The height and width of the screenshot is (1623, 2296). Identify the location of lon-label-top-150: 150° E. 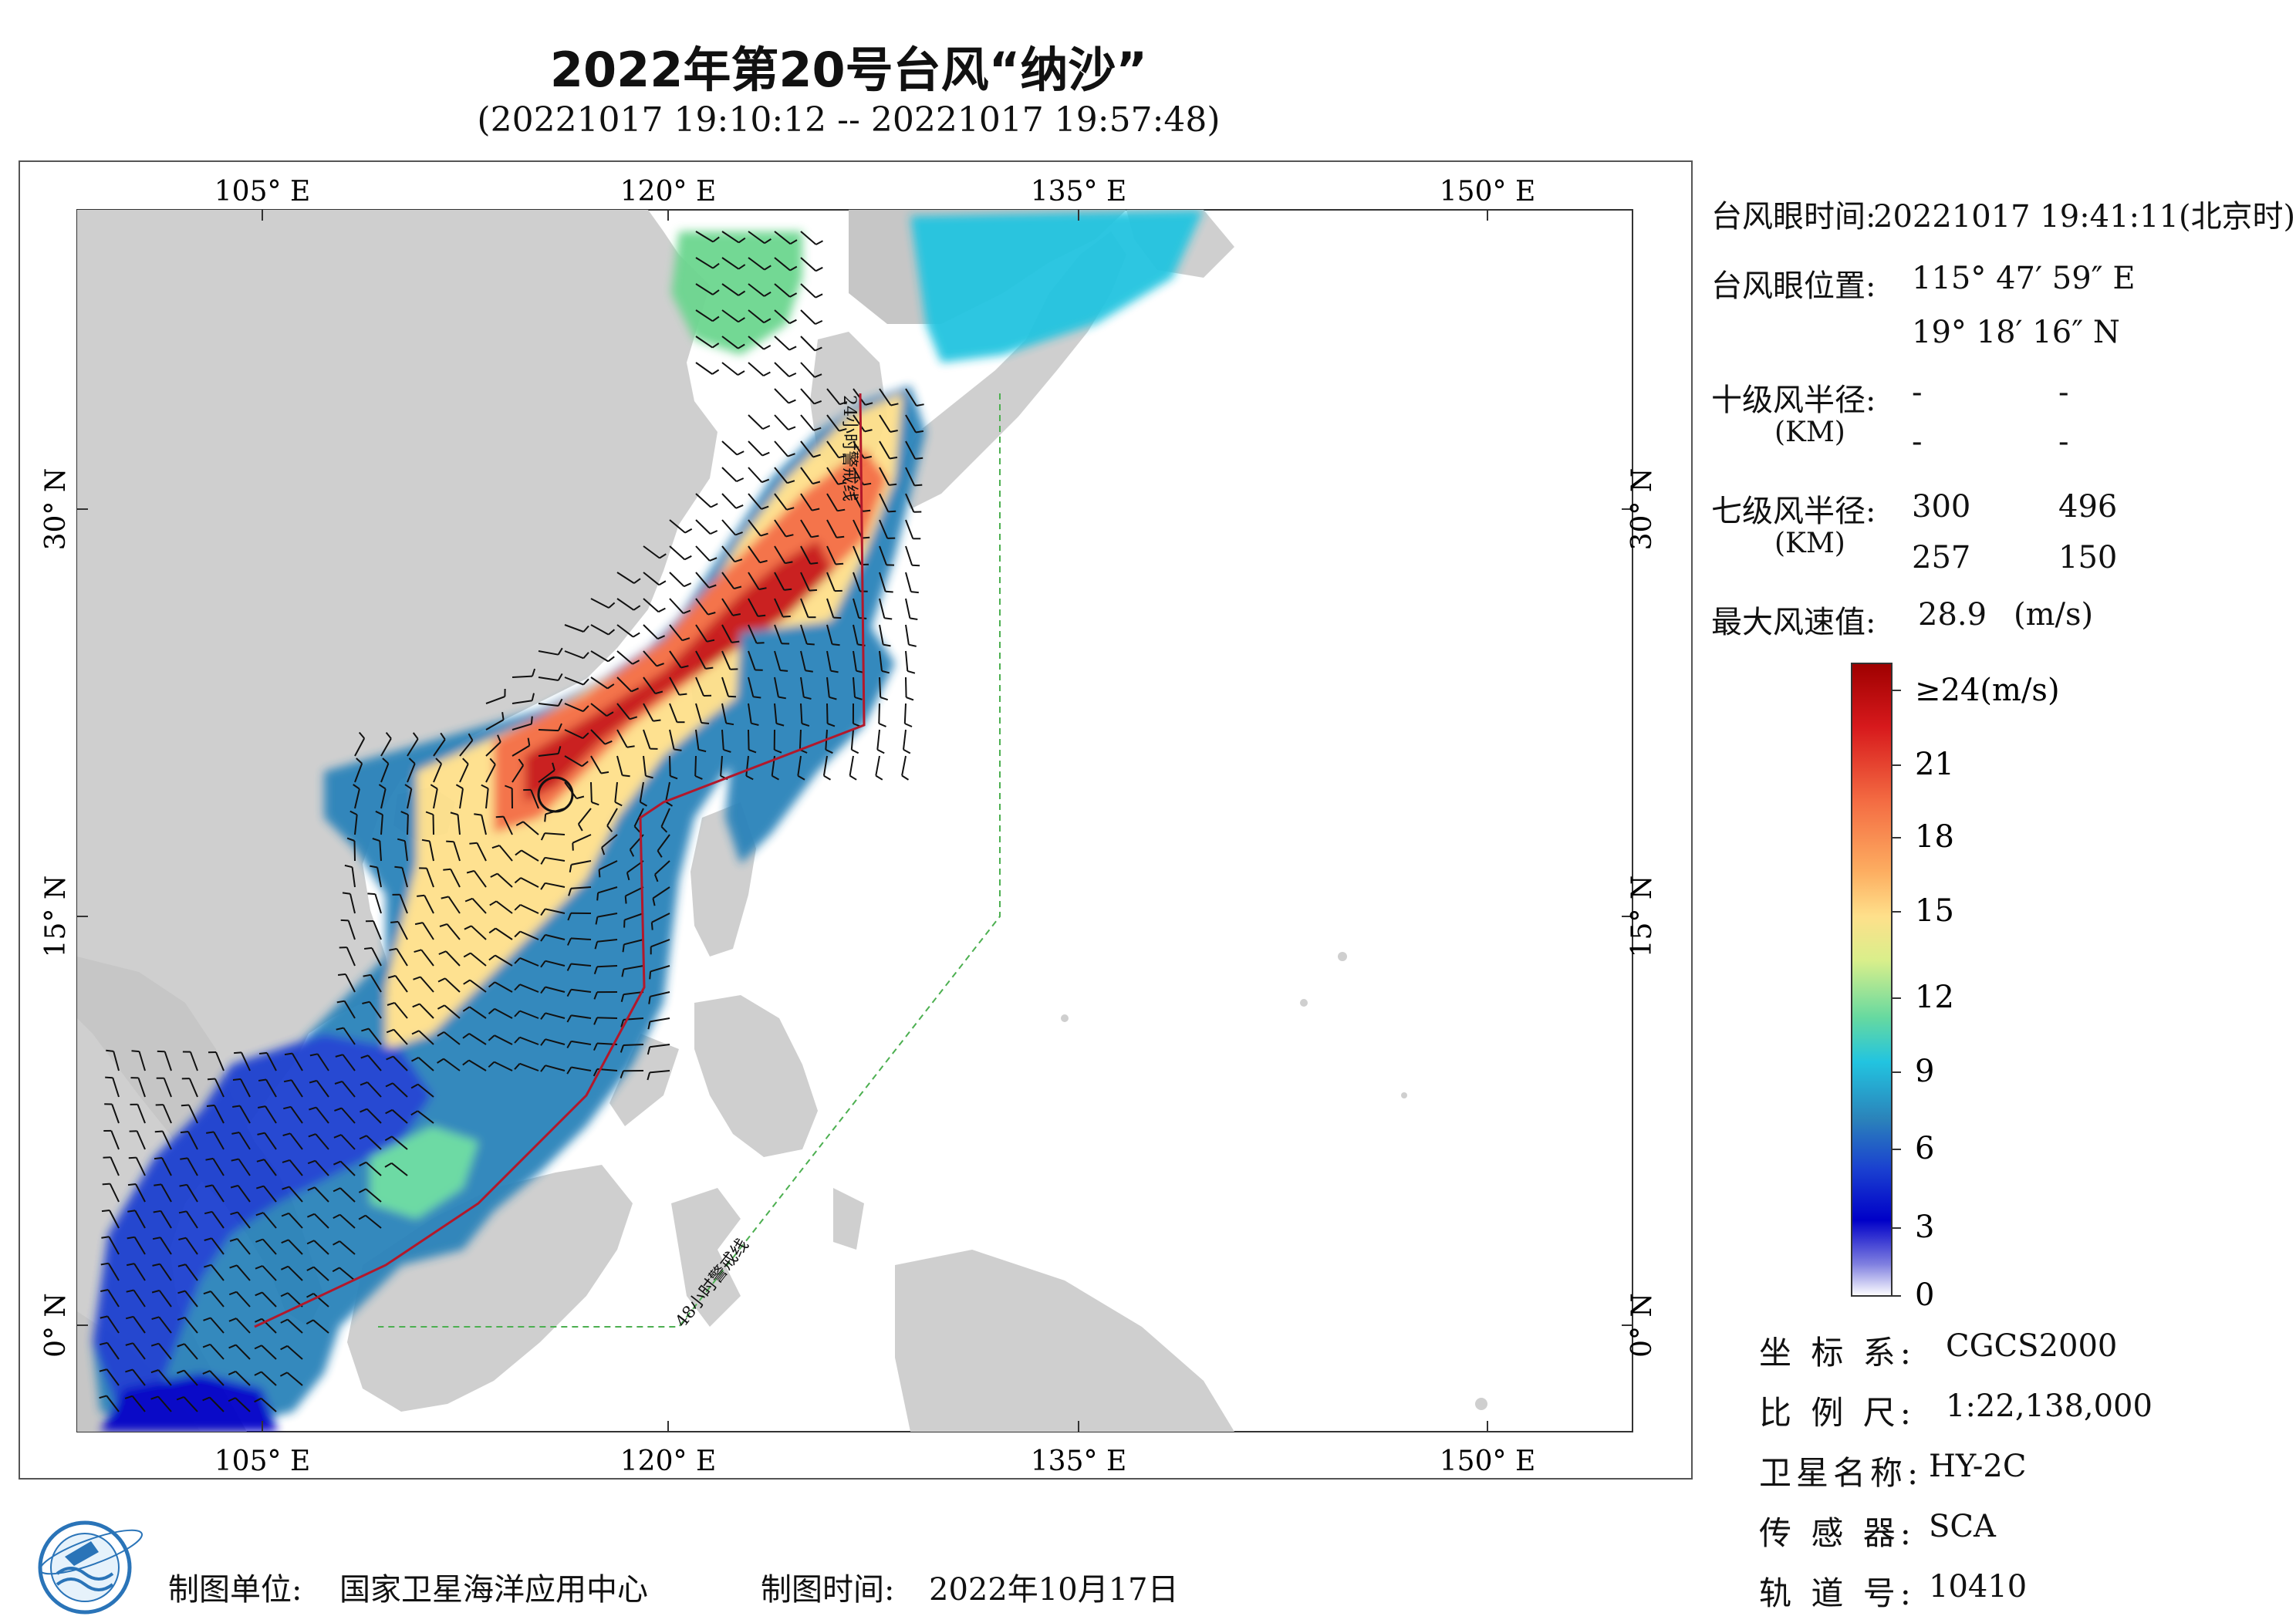
(1487, 192).